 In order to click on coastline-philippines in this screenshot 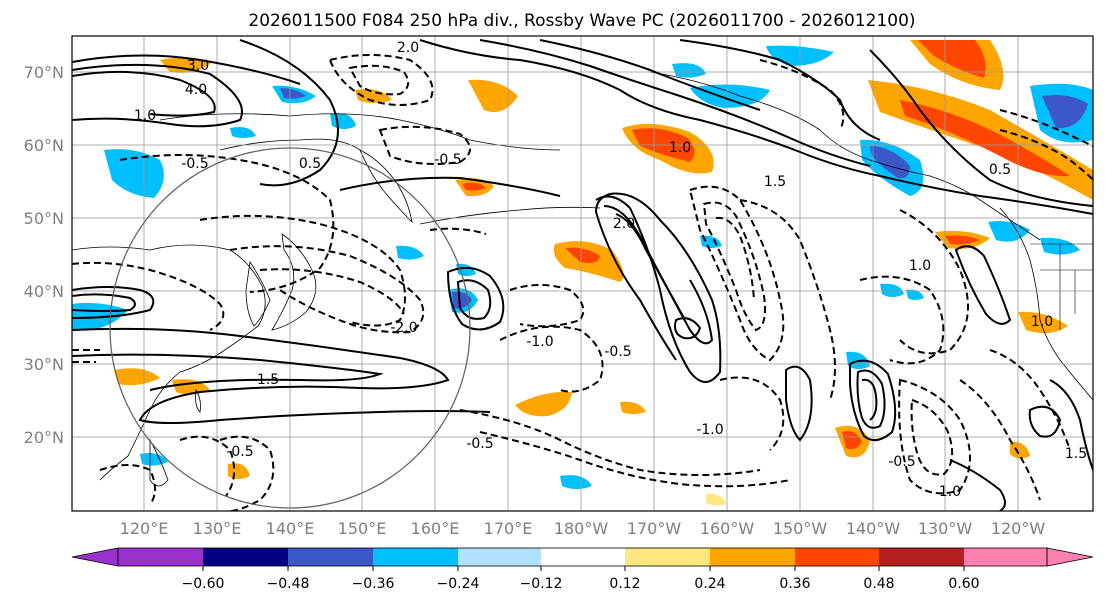, I will do `click(159, 462)`.